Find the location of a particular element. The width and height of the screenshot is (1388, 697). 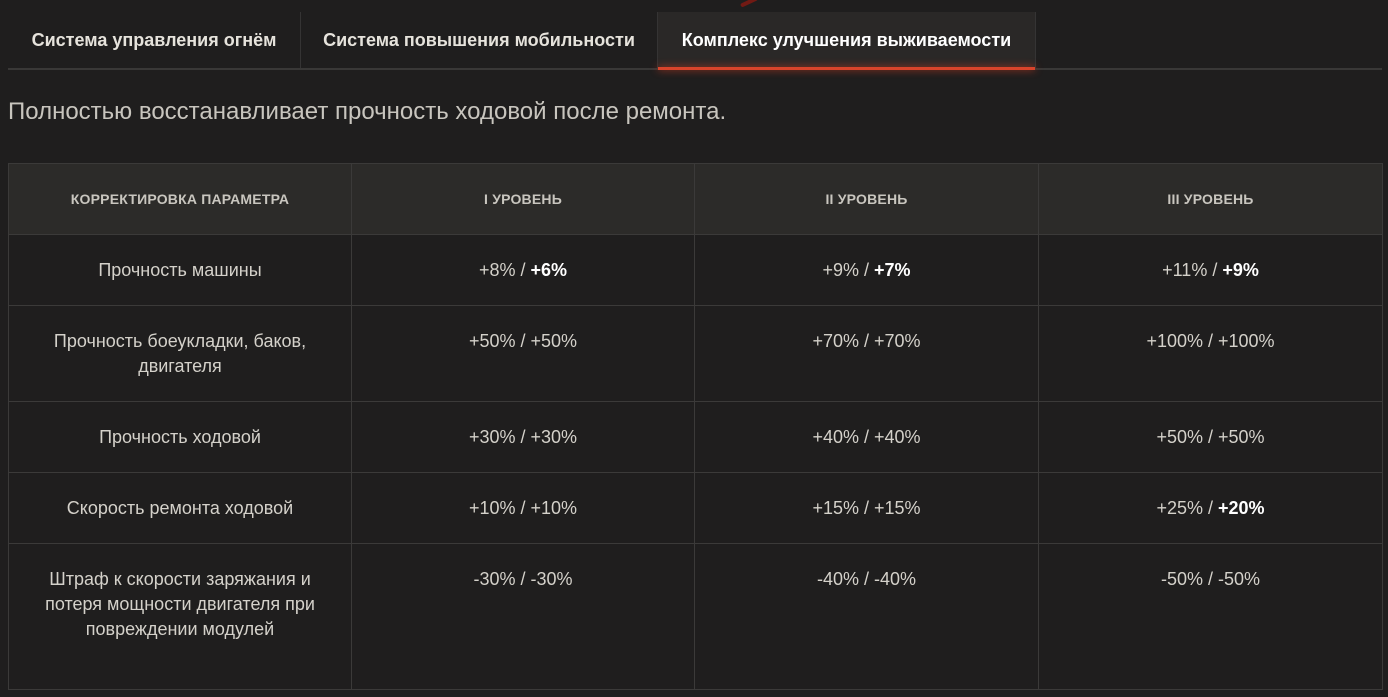

level-value: +25% / +20% is located at coordinates (1210, 508).